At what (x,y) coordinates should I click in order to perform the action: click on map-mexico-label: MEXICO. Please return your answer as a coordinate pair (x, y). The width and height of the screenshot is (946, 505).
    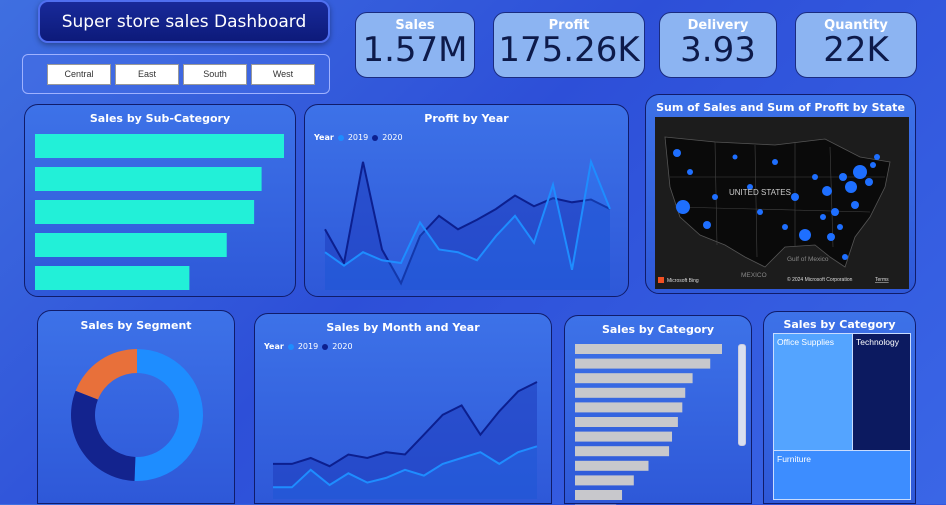
    Looking at the image, I should click on (754, 275).